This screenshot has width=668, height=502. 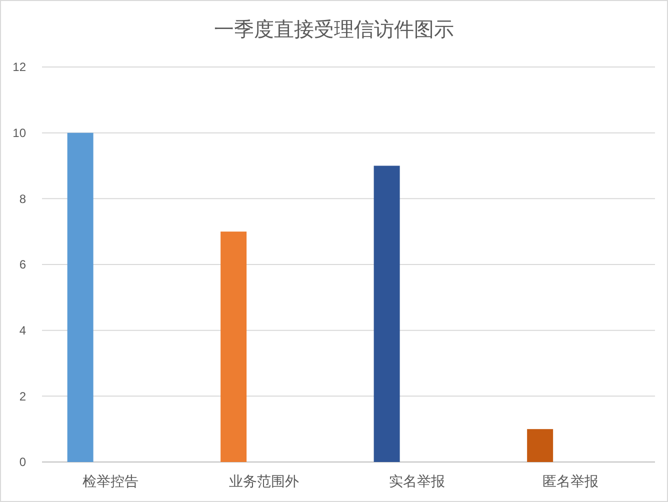 I want to click on y-tick-label: 6, so click(x=22, y=265).